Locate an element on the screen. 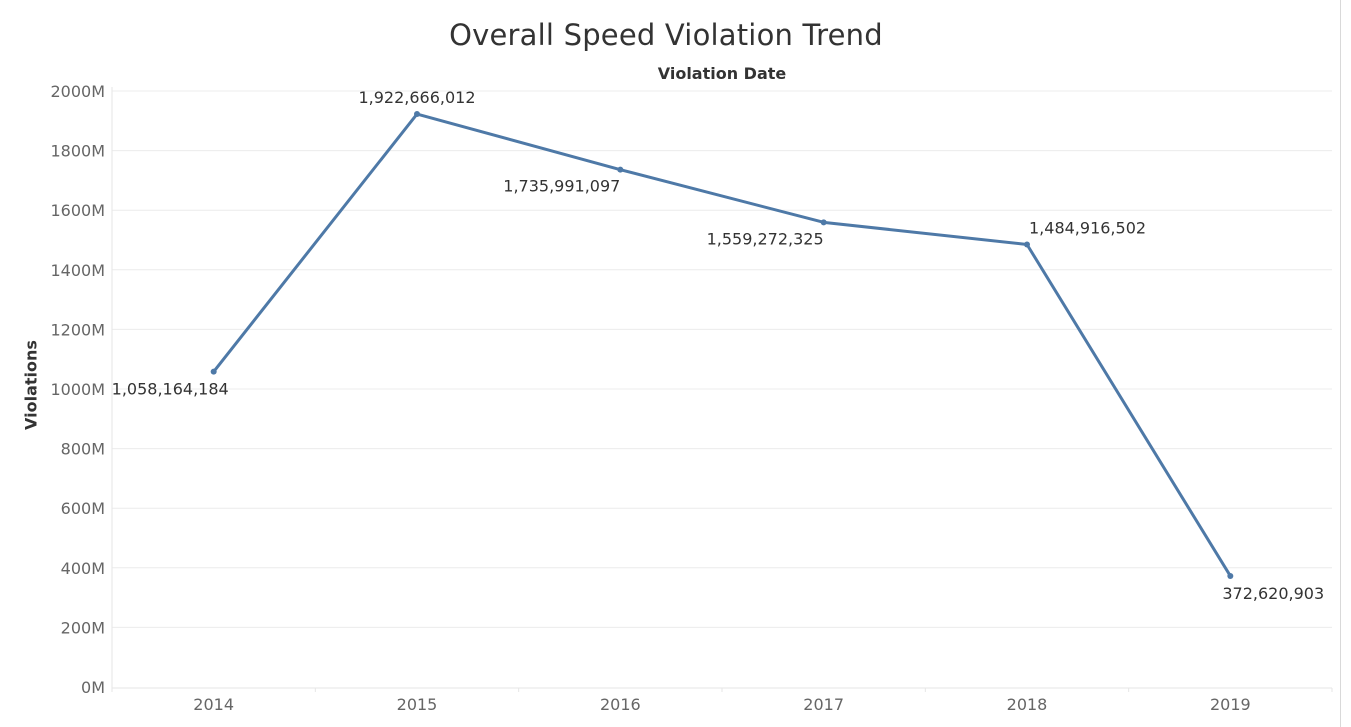  data-label: 1,058,164,184 is located at coordinates (170, 389).